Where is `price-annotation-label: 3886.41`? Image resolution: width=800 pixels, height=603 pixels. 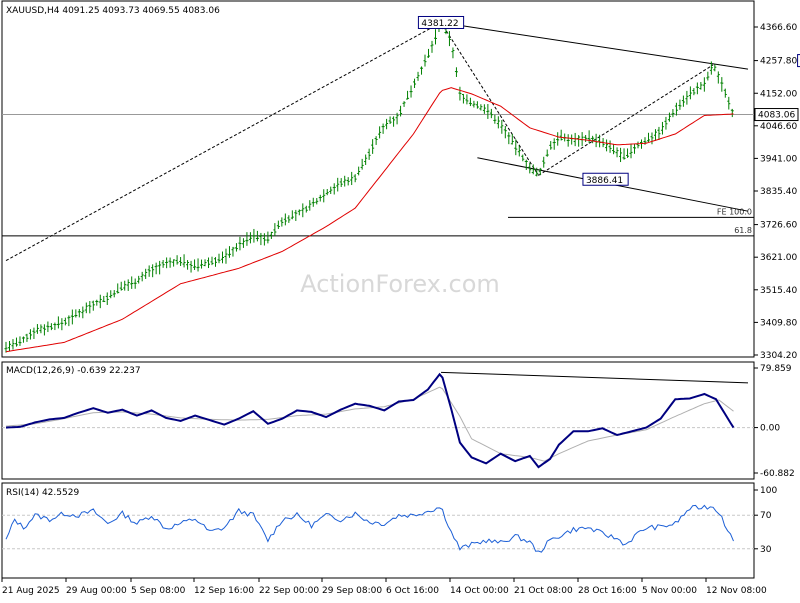 price-annotation-label: 3886.41 is located at coordinates (604, 181).